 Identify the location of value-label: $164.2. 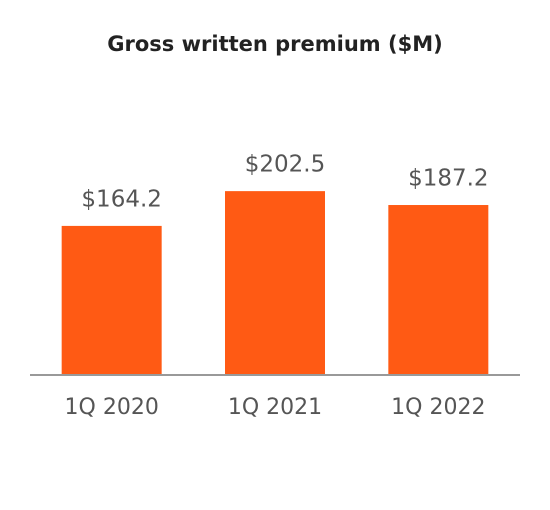
(121, 199).